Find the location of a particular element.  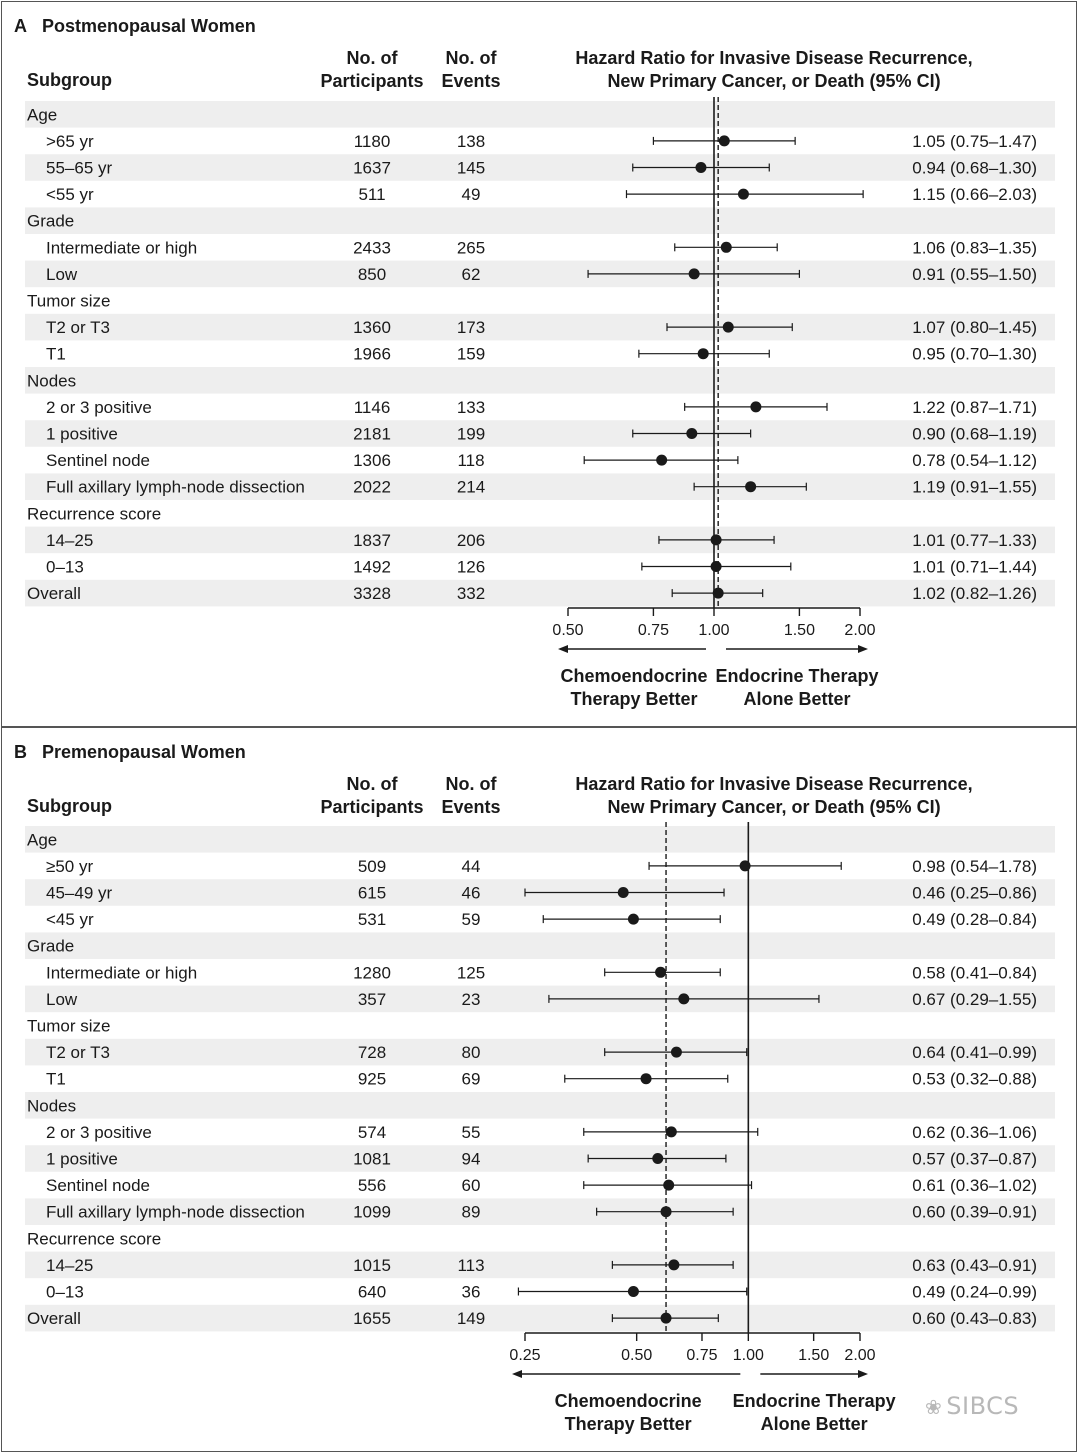

events-value: 118 is located at coordinates (470, 460).